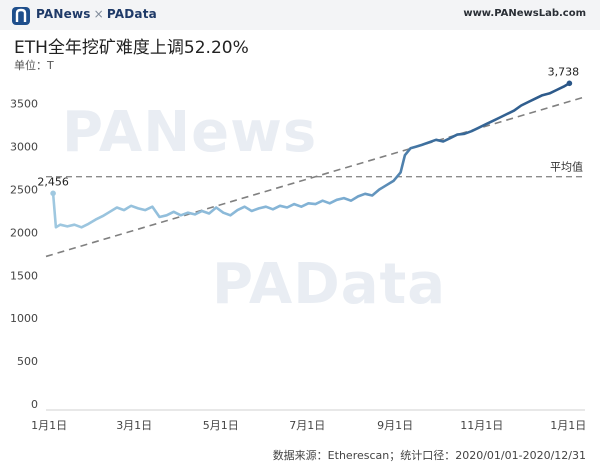  I want to click on header-bar: PANews × PAData www.PANewsLab.com, so click(300, 15).